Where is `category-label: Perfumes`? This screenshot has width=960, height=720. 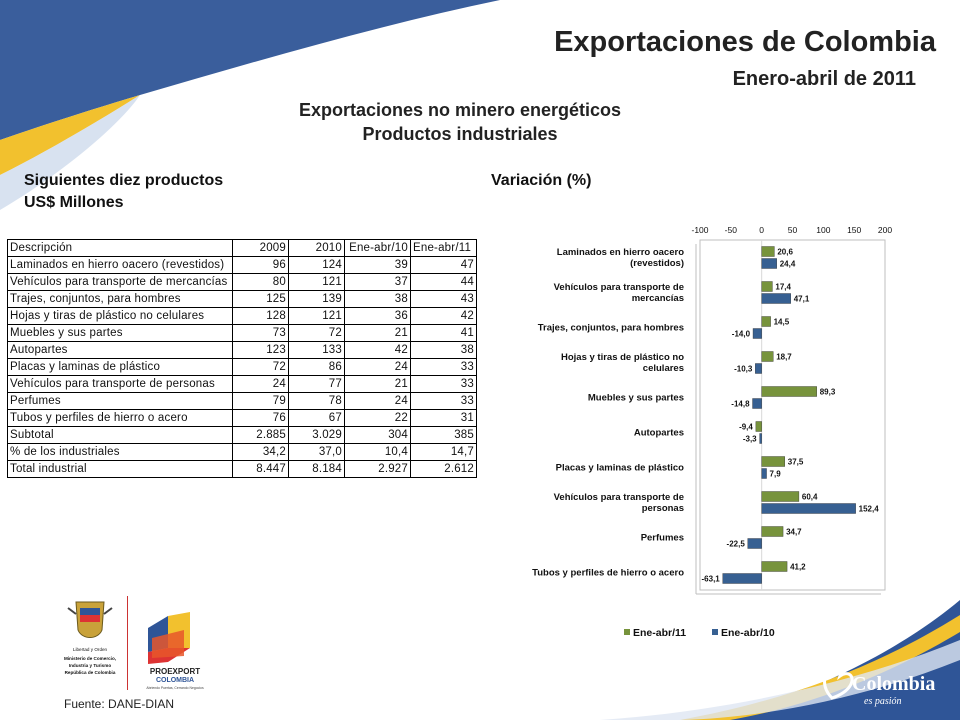
category-label: Perfumes is located at coordinates (662, 538).